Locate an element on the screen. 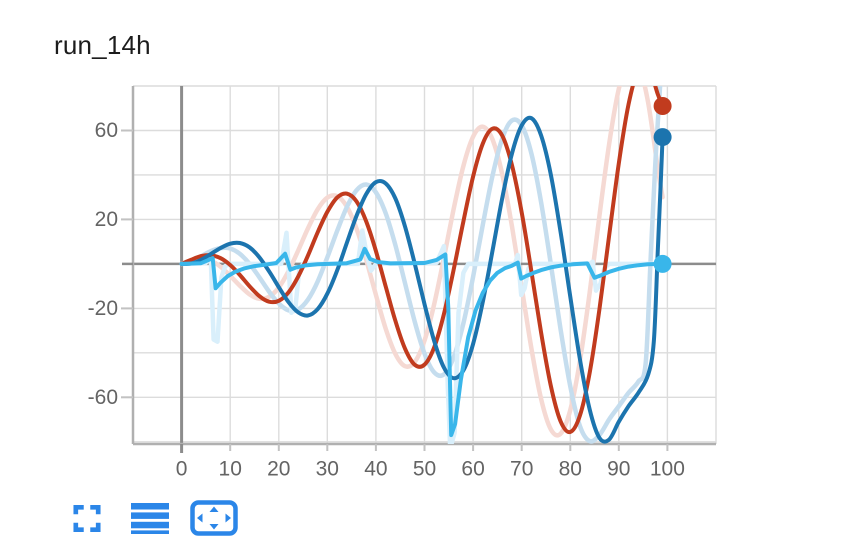 The image size is (856, 554). legend-button is located at coordinates (150, 518).